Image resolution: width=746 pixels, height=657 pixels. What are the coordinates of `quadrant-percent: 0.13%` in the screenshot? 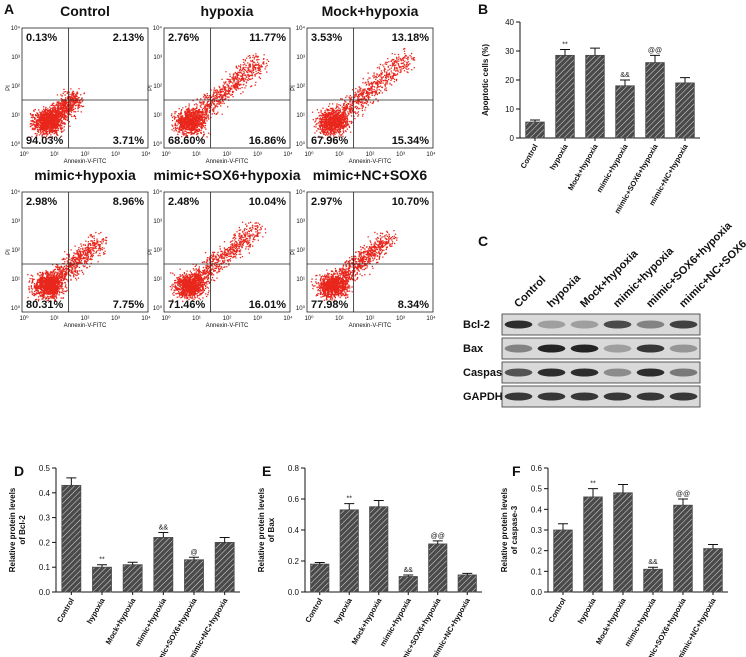 It's located at (41, 38).